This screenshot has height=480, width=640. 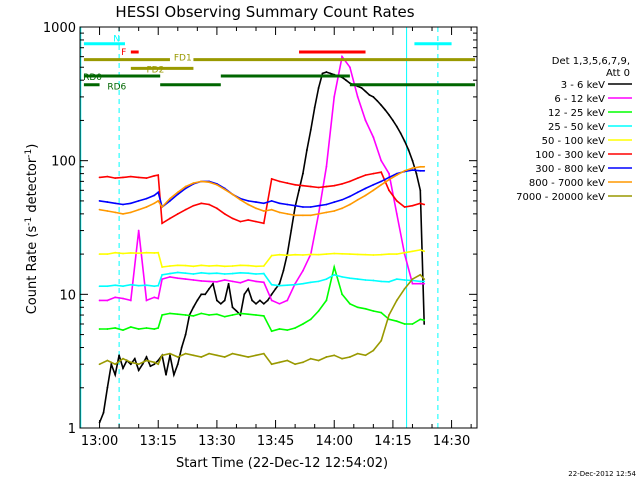 I want to click on series-50-100keV, so click(x=262, y=258).